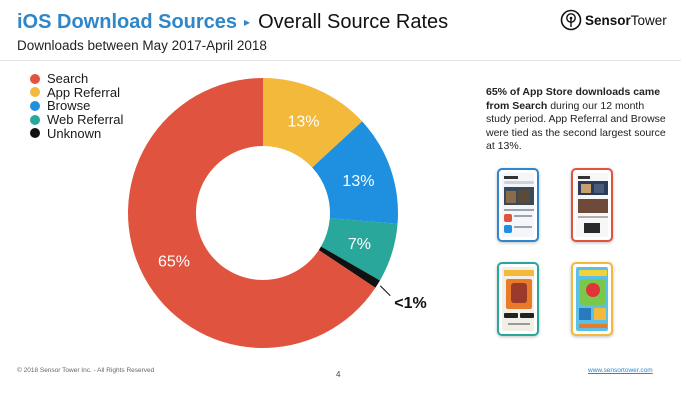 Image resolution: width=681 pixels, height=400 pixels. I want to click on donut-slice-app-referral, so click(313, 123).